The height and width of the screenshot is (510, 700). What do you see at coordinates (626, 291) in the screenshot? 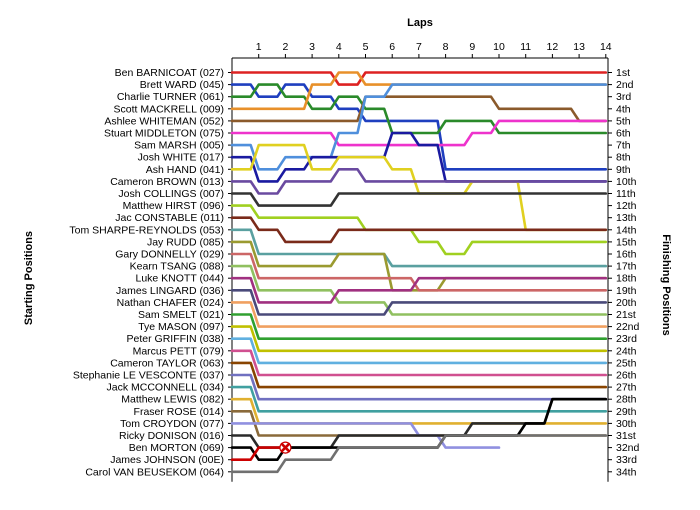
I see `finish-label: 19th` at bounding box center [626, 291].